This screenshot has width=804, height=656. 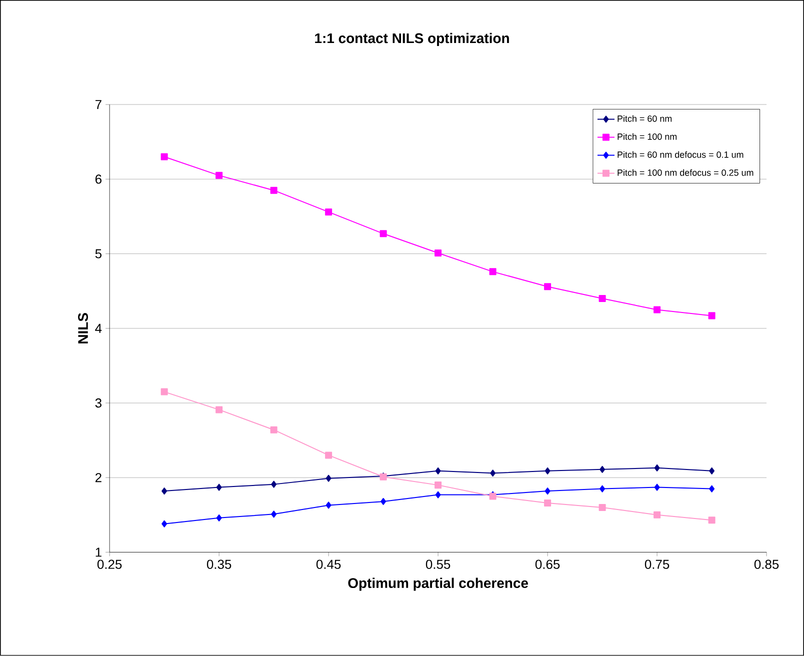 I want to click on y-tick-label: 6, so click(x=98, y=179).